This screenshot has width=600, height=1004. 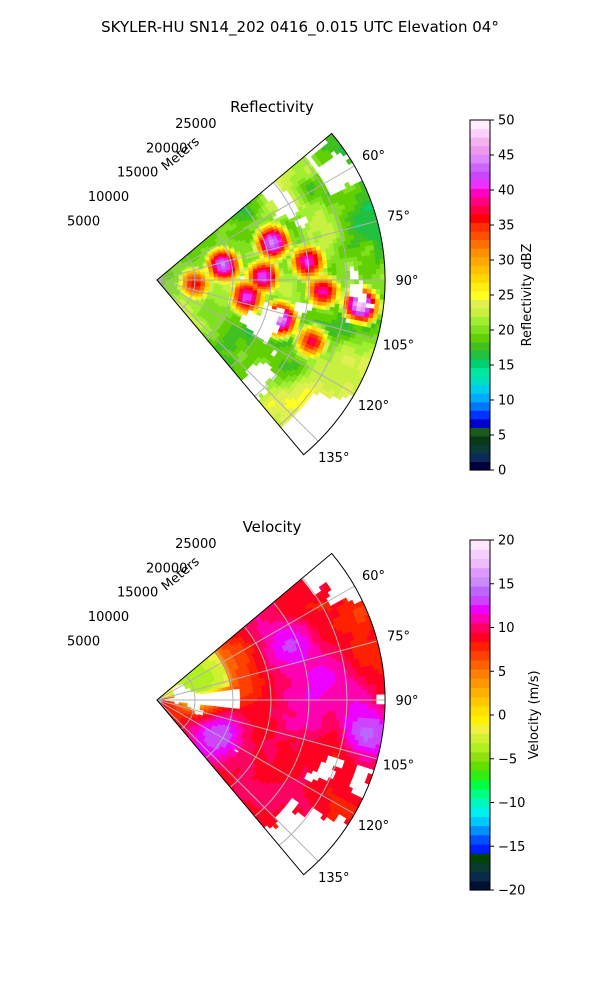 I want to click on colorbar-tick-label: 30, so click(x=506, y=261).